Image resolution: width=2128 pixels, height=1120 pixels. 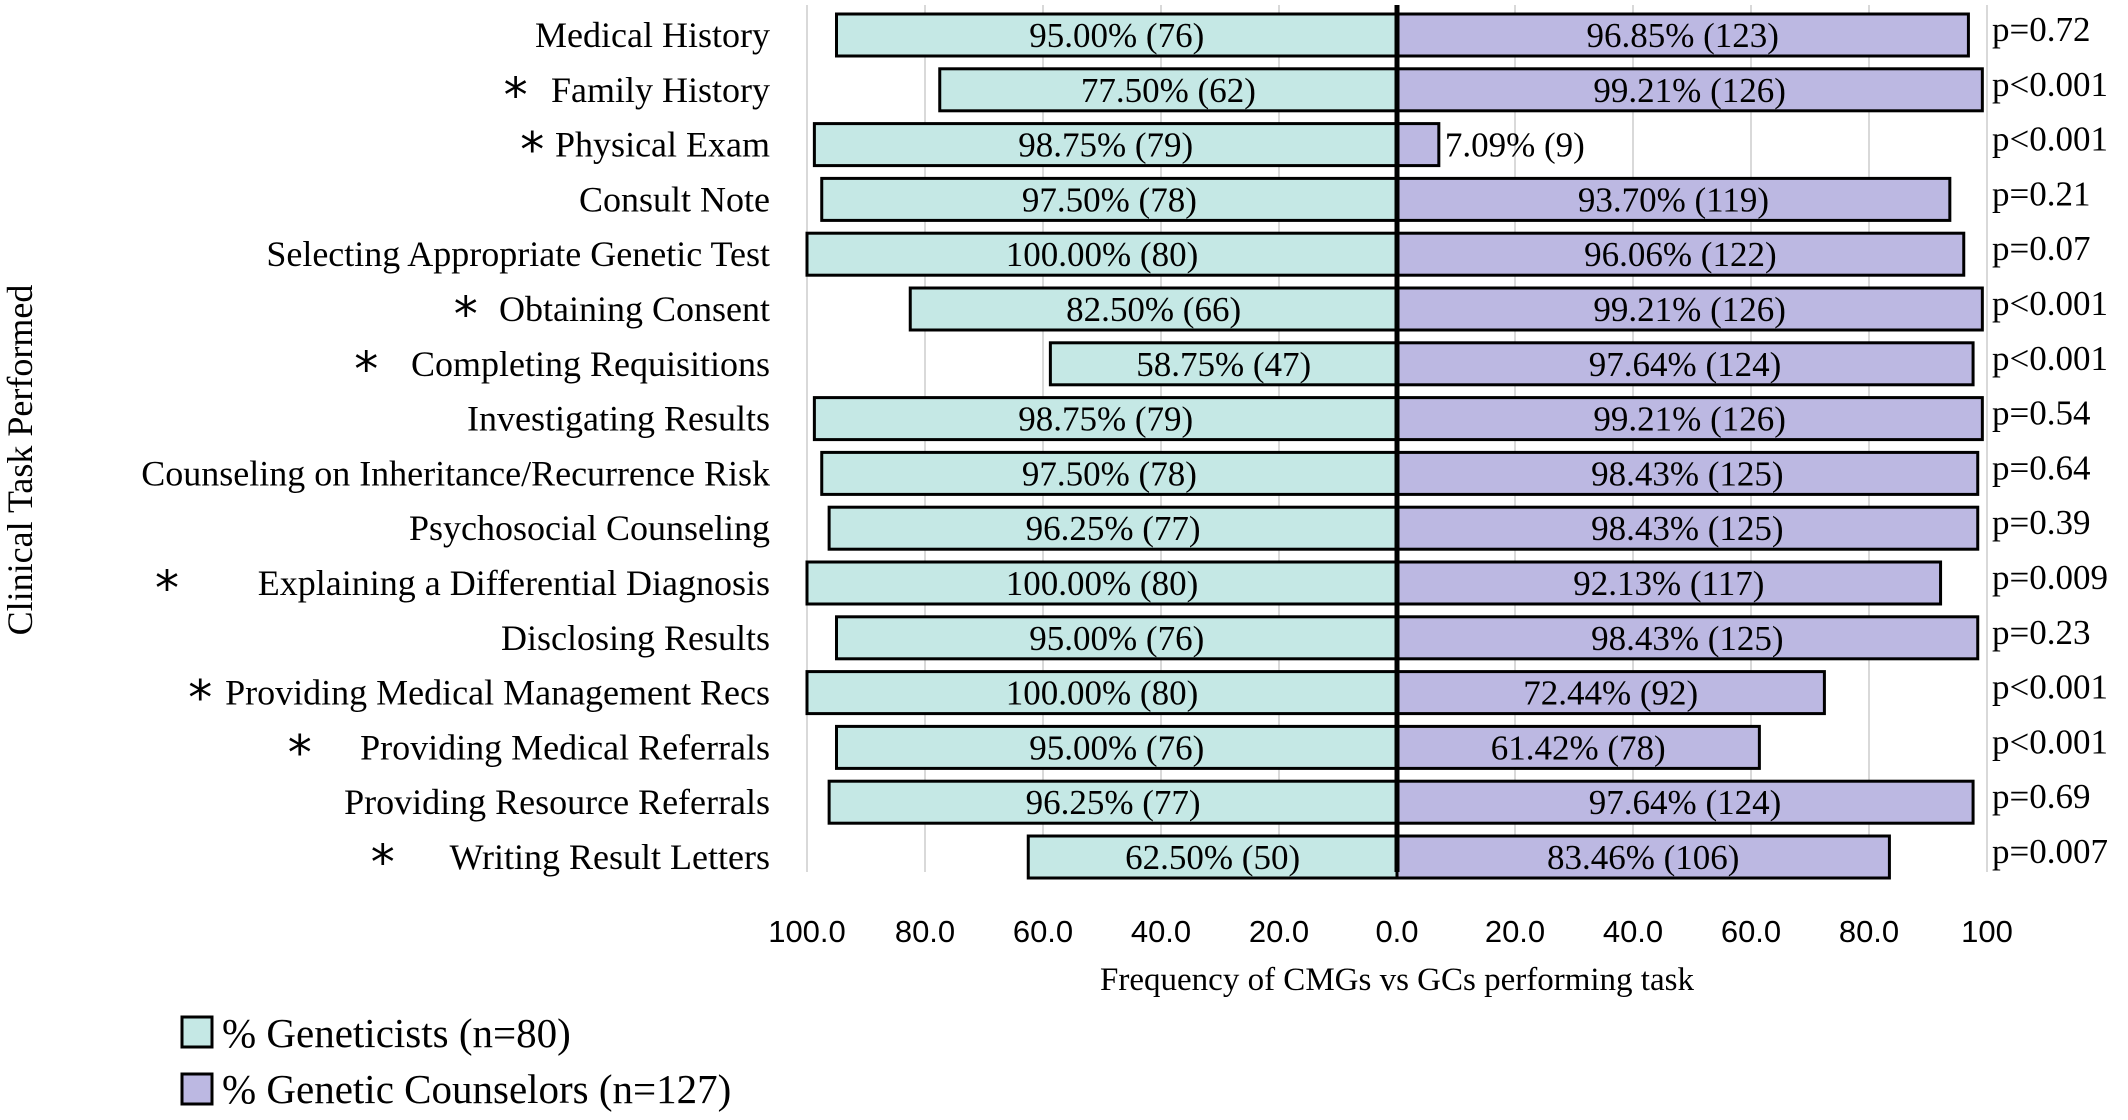 What do you see at coordinates (589, 528) in the screenshot?
I see `category-label: Psychosocial Counseling` at bounding box center [589, 528].